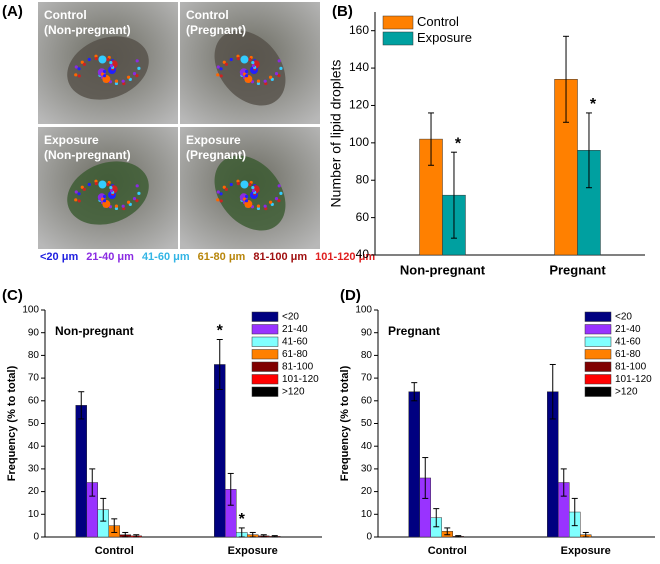  I want to click on legend-label: Exposure, so click(444, 37).